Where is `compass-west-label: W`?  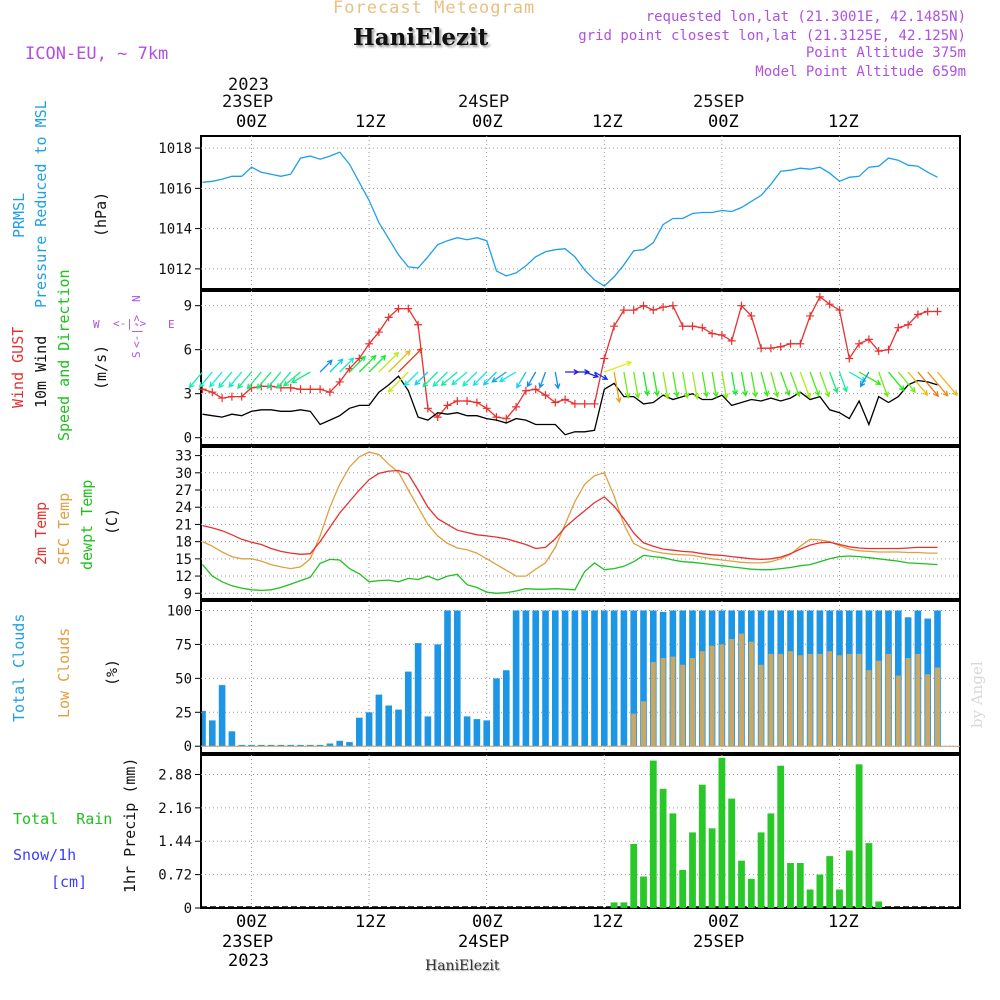
compass-west-label: W is located at coordinates (96, 324).